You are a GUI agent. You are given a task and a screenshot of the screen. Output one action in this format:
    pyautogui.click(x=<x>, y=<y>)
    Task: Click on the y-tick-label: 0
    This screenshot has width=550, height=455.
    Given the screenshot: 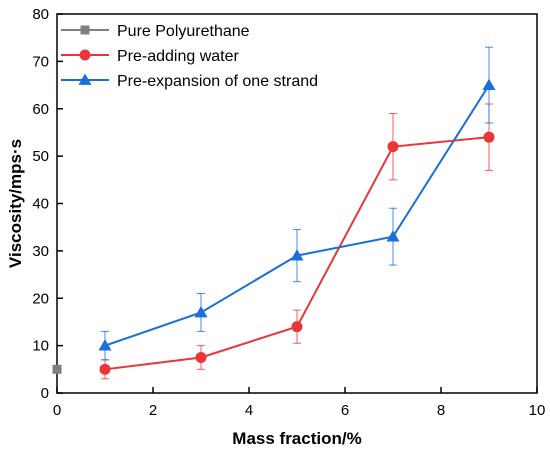 What is the action you would take?
    pyautogui.click(x=45, y=393)
    